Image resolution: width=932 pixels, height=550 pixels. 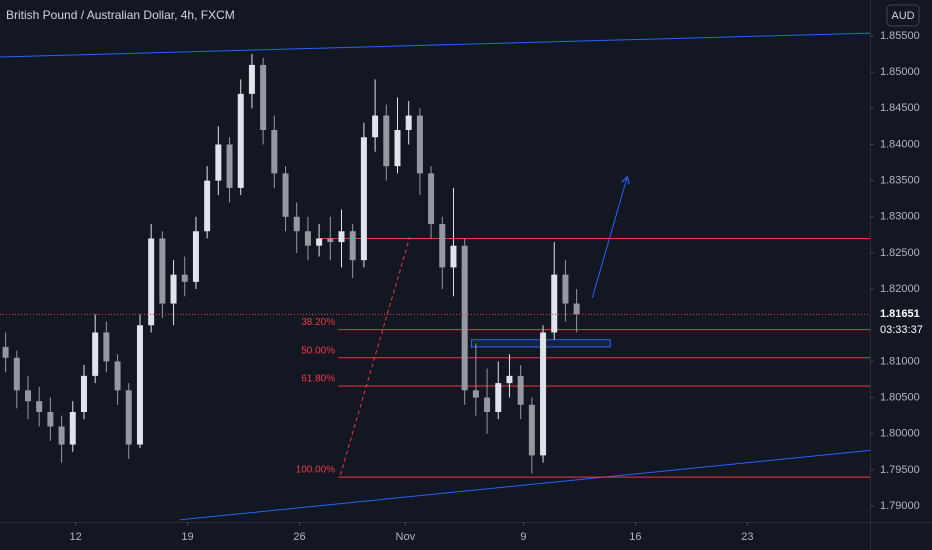 I want to click on fib-label: 61.80%, so click(x=318, y=379).